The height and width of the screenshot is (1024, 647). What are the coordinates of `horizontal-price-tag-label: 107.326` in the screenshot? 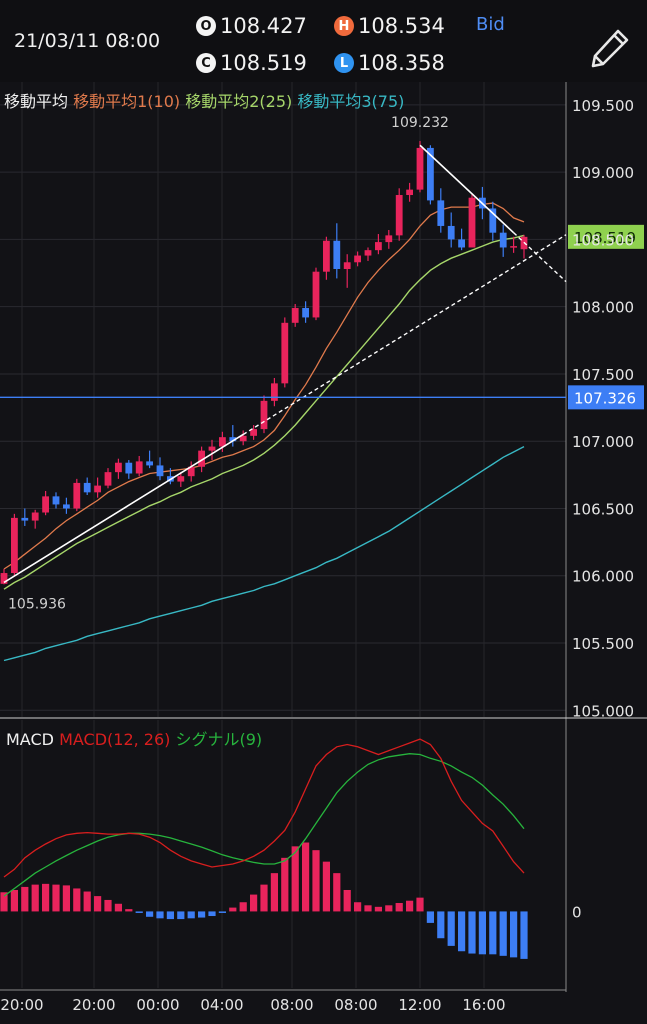 It's located at (605, 398).